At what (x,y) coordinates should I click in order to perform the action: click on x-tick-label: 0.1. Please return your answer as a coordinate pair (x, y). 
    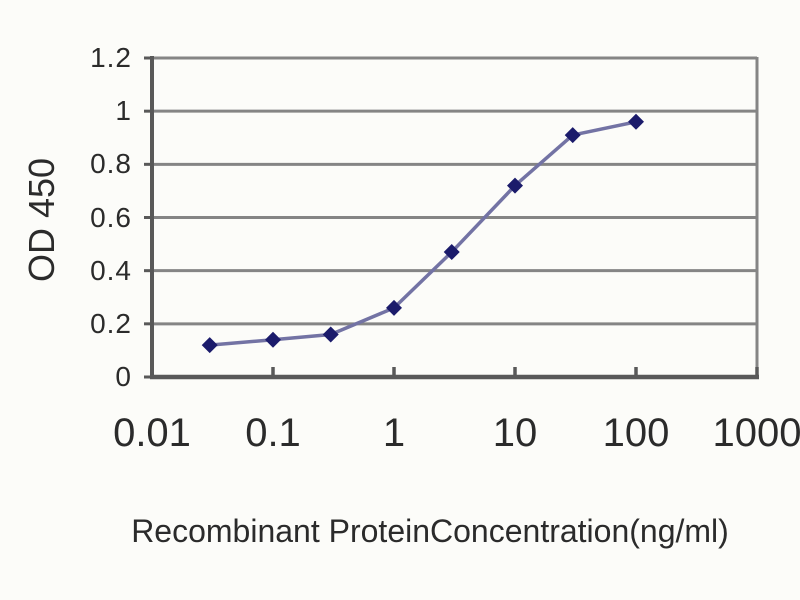
    Looking at the image, I should click on (273, 433).